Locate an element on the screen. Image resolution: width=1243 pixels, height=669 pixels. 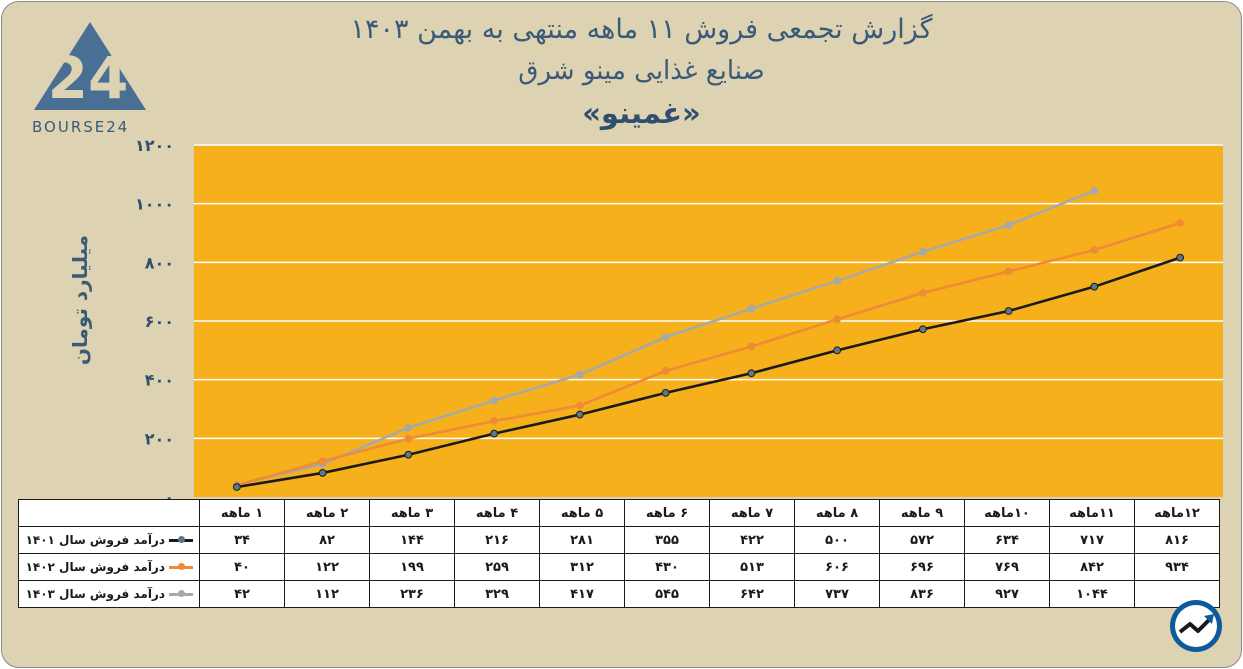
data-label: ۶۳۴ is located at coordinates (1007, 540).